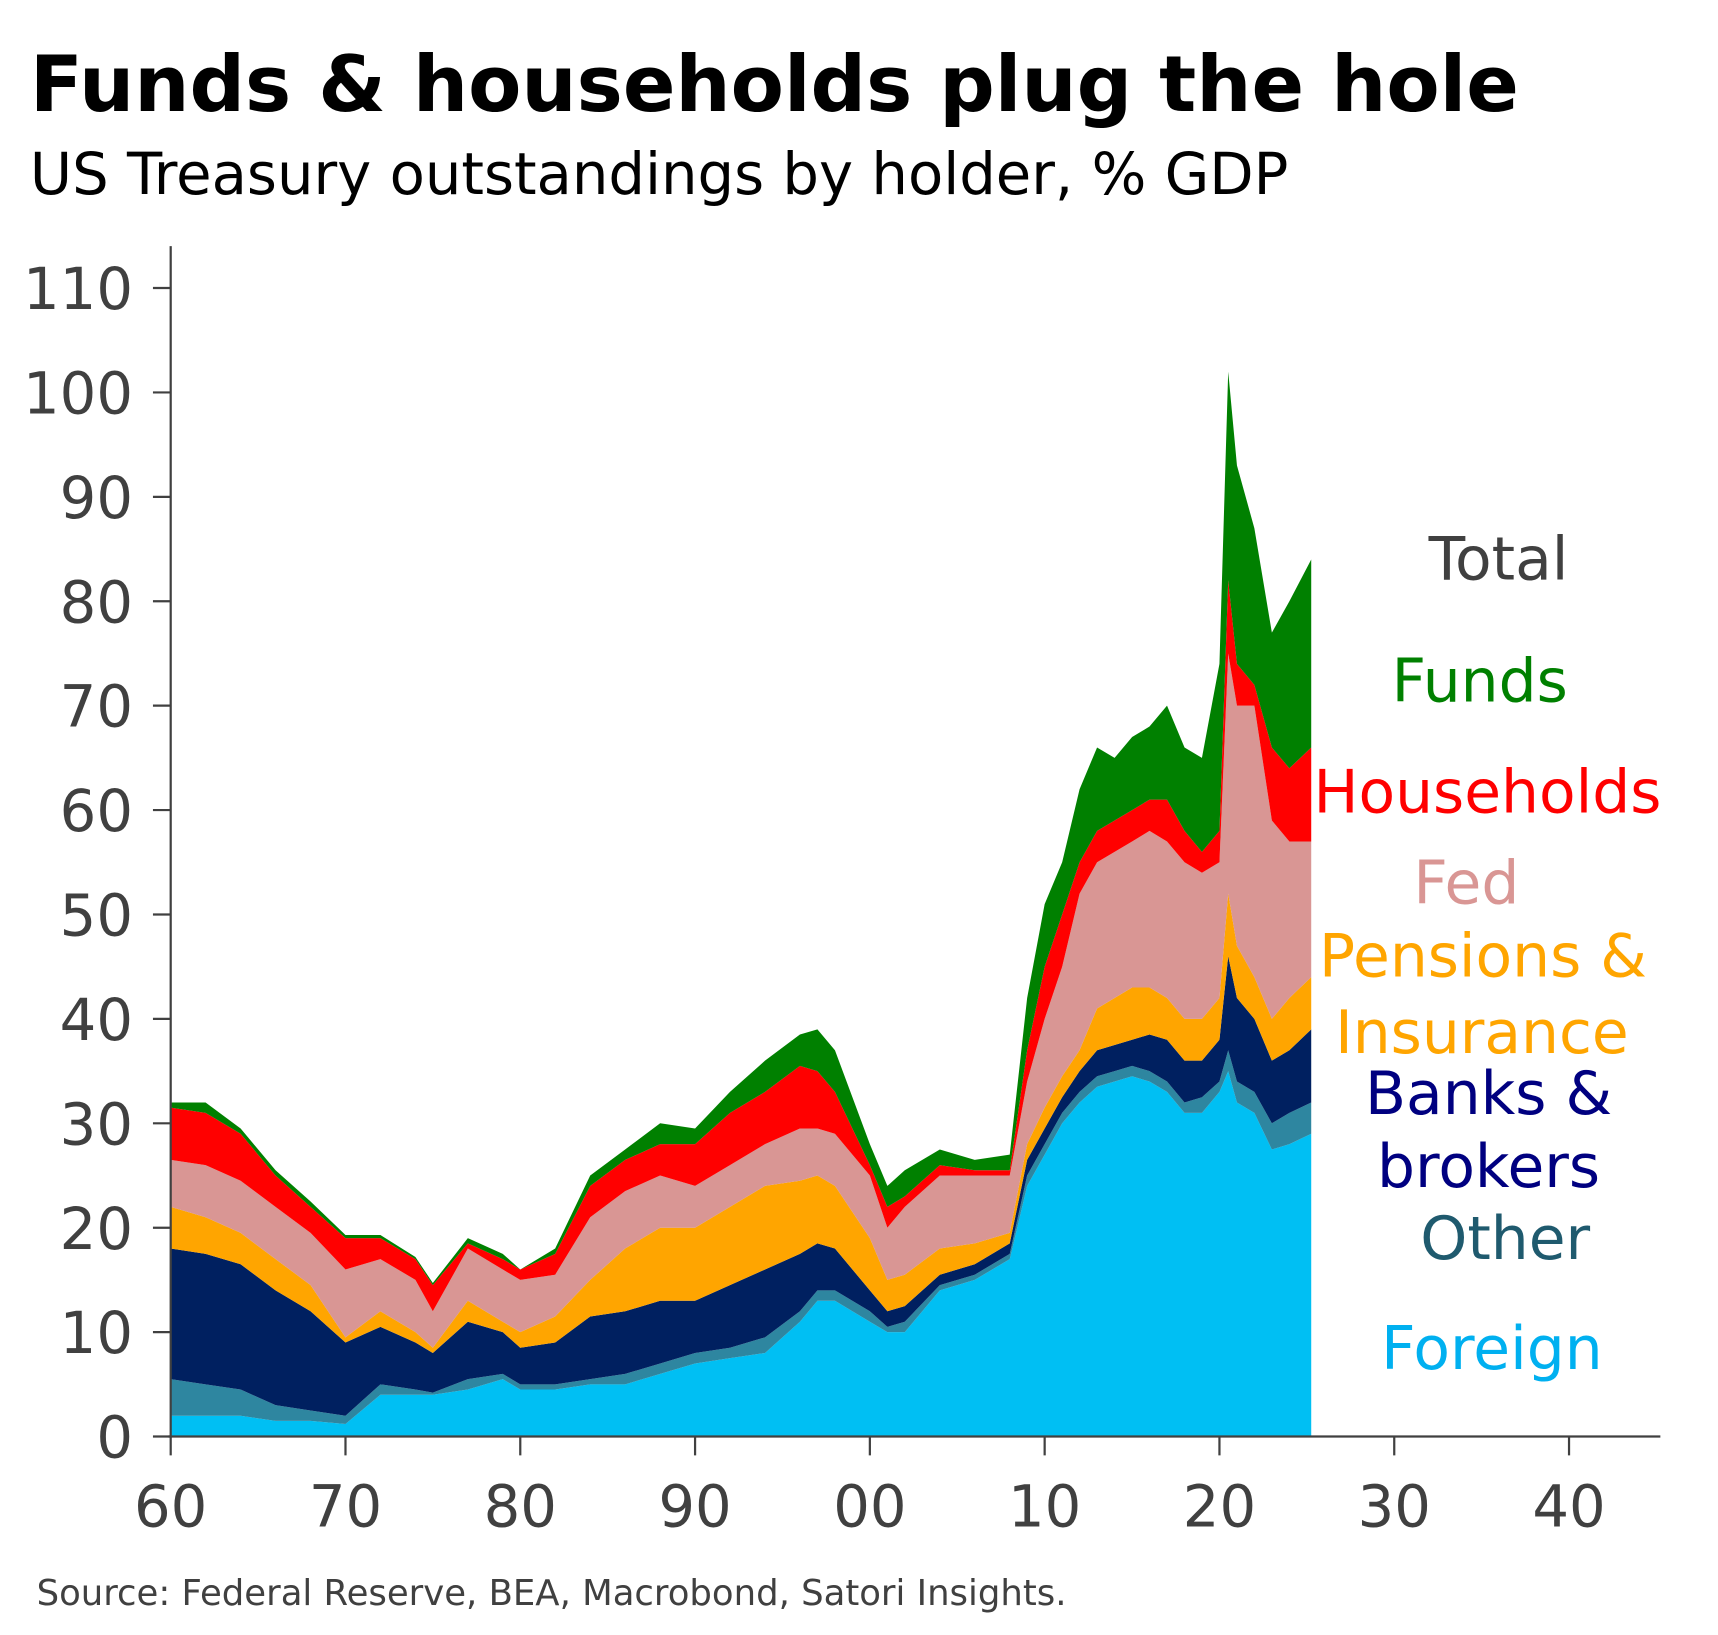 The image size is (1718, 1635). Describe the element at coordinates (96, 1124) in the screenshot. I see `y-tick-label: 30` at that location.